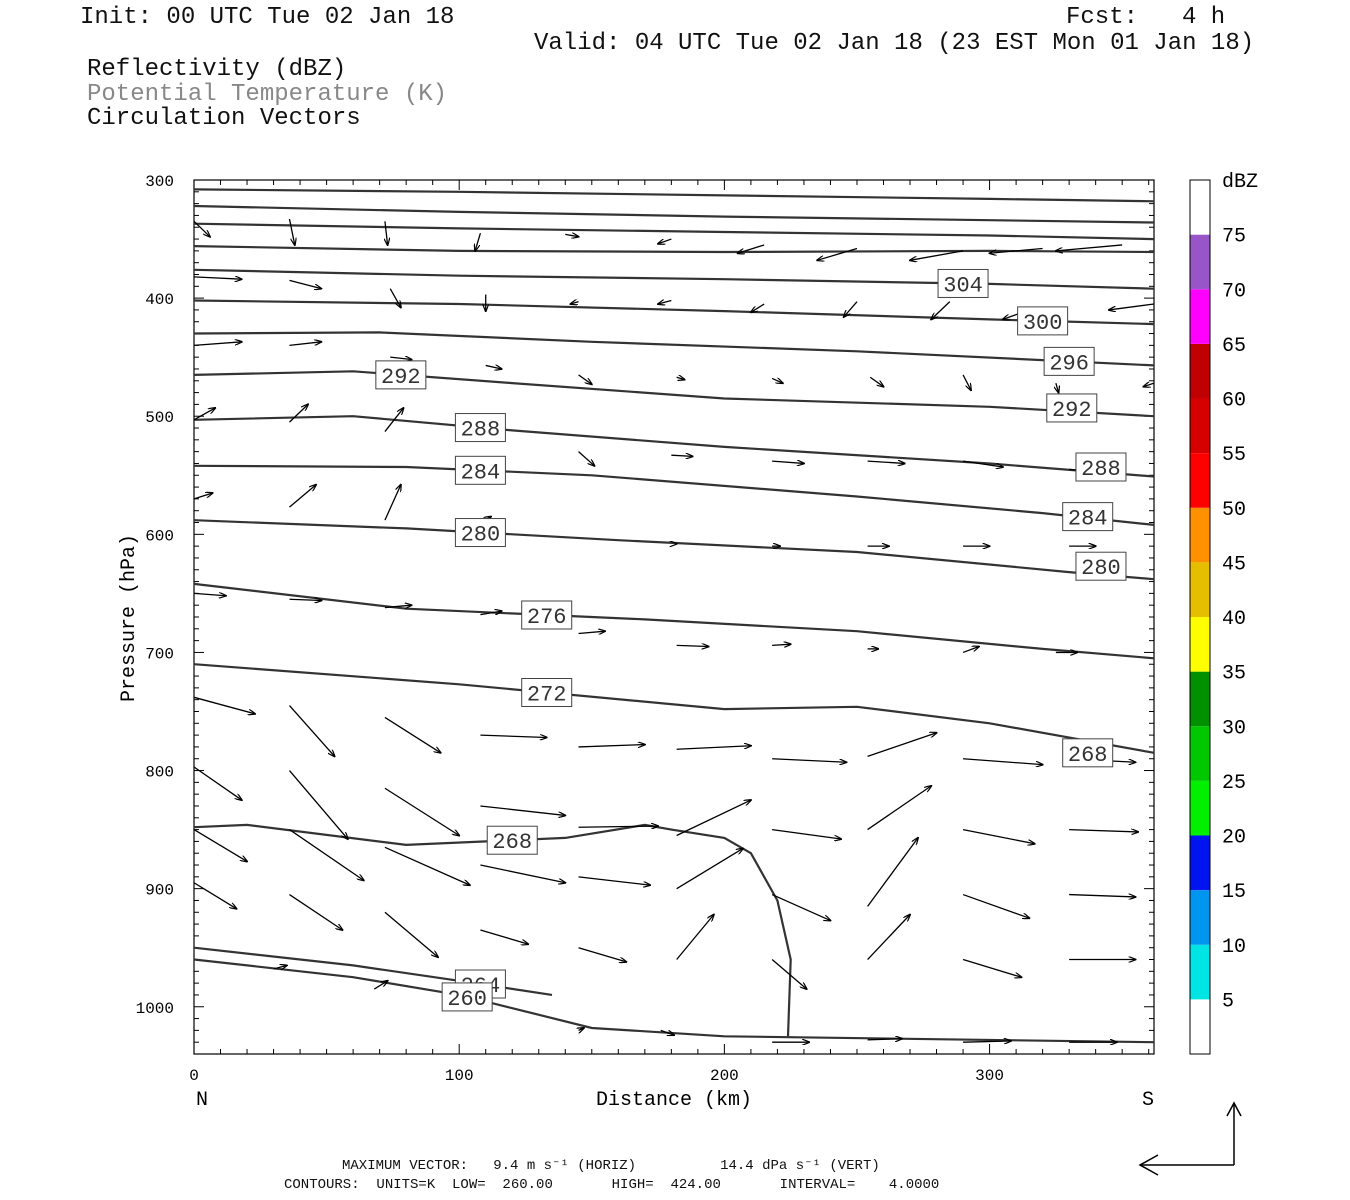 The width and height of the screenshot is (1350, 1200). I want to click on forecast-hours: 4 h, so click(1204, 17).